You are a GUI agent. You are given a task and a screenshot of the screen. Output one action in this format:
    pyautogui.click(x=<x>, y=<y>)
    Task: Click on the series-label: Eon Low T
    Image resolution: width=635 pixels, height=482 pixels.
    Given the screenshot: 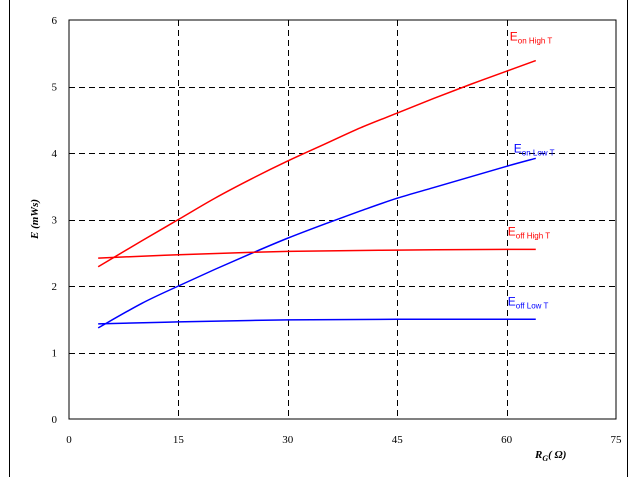 What is the action you would take?
    pyautogui.click(x=534, y=149)
    